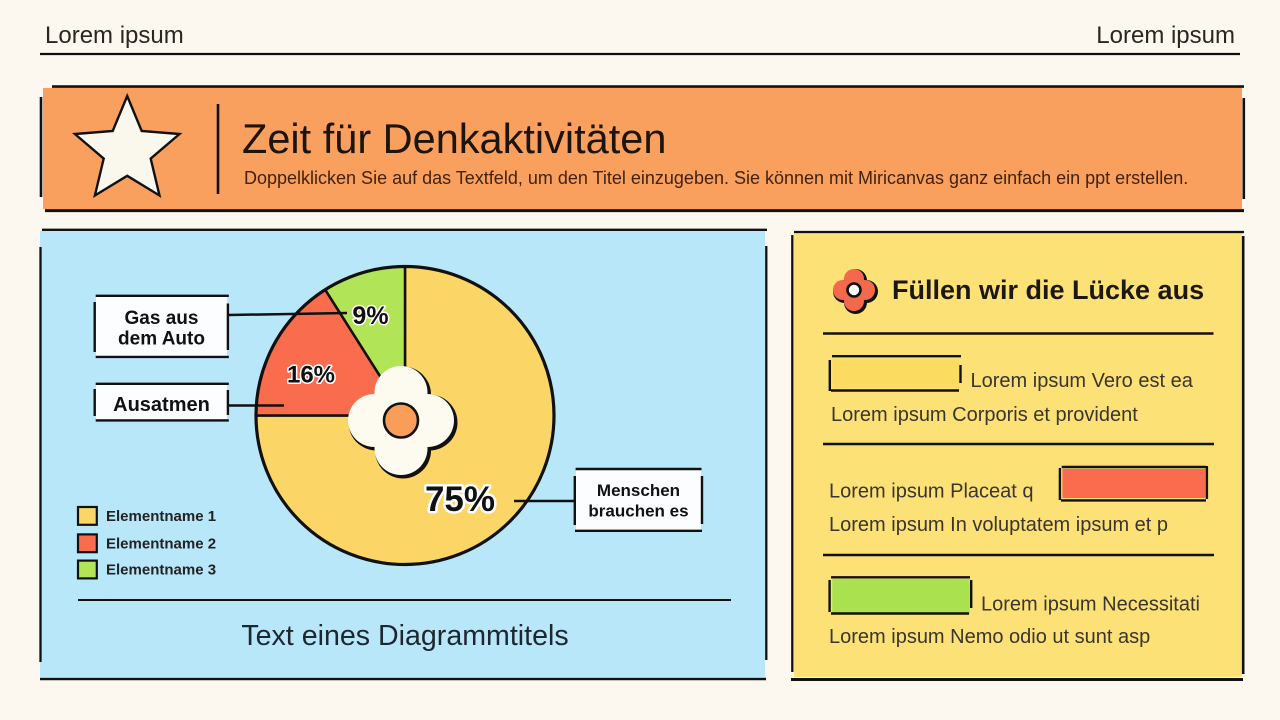  Describe the element at coordinates (161, 516) in the screenshot. I see `svg-text: Elementname 1` at that location.